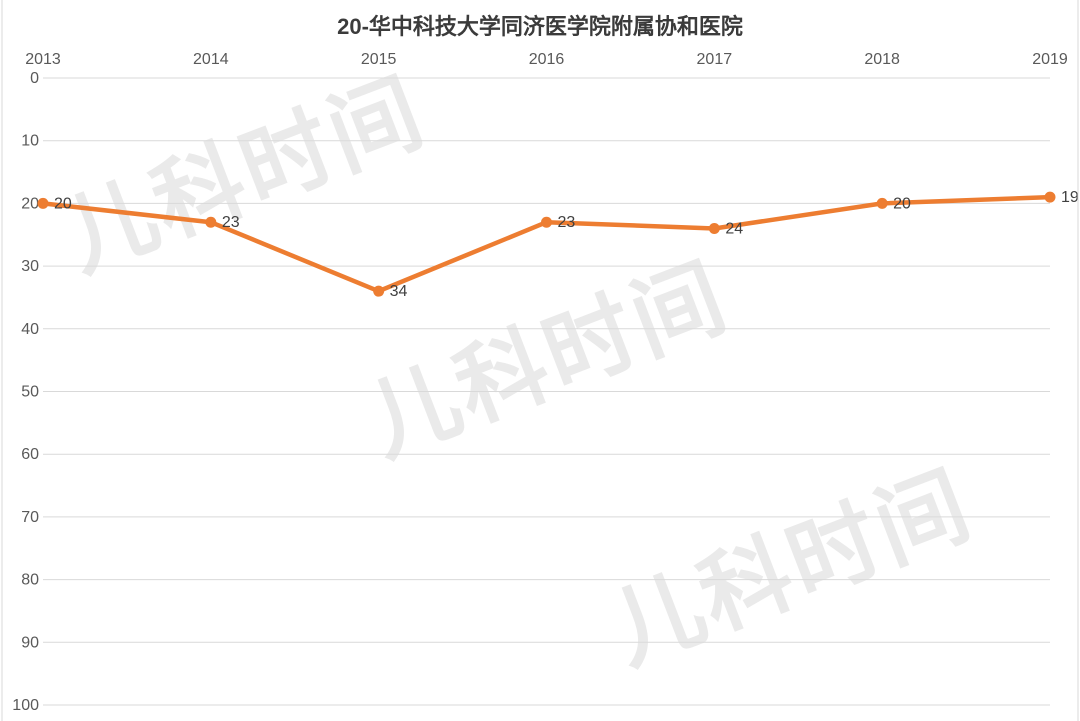 The image size is (1080, 721). What do you see at coordinates (30, 203) in the screenshot?
I see `y-tick-label: 20` at bounding box center [30, 203].